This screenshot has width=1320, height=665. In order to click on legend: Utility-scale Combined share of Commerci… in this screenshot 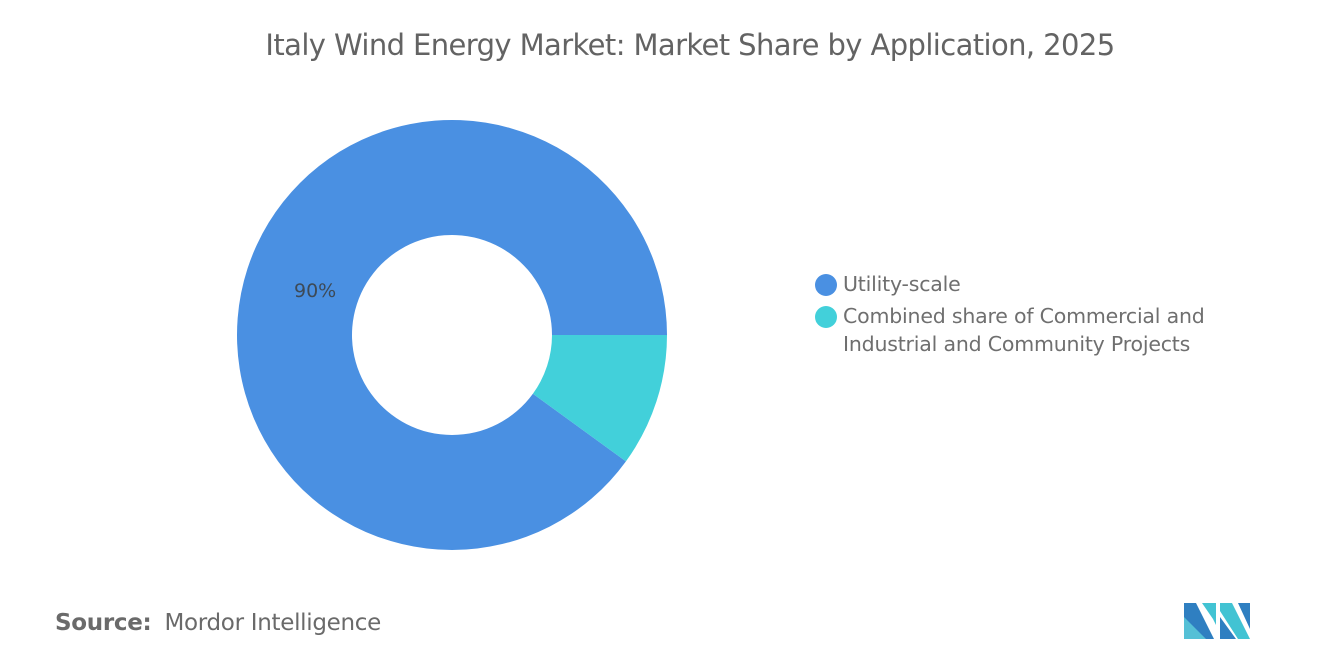, I will do `click(1025, 314)`.